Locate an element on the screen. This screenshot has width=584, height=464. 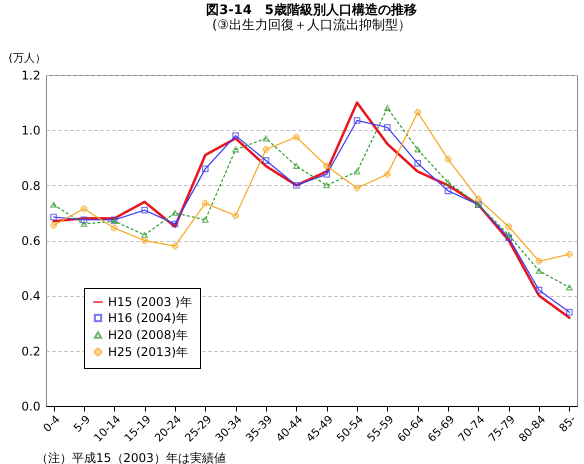
legend-label: H20 (2008)年 is located at coordinates (148, 335).